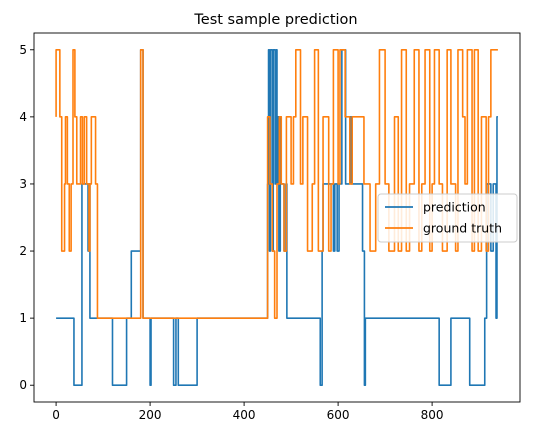 The height and width of the screenshot is (435, 534). Describe the element at coordinates (275, 20) in the screenshot. I see `chart-title: Test sample prediction` at that location.